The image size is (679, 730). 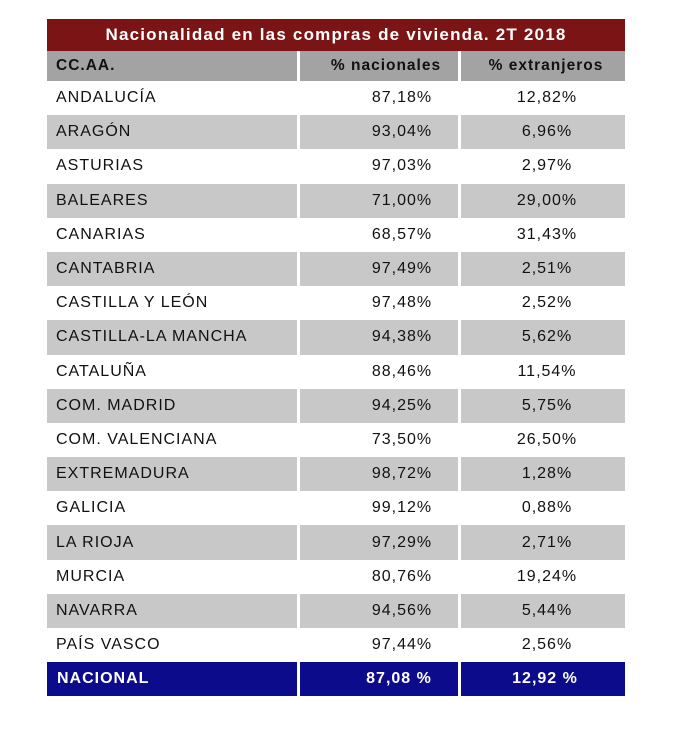 I want to click on cell-region: BALEARES, so click(x=172, y=200).